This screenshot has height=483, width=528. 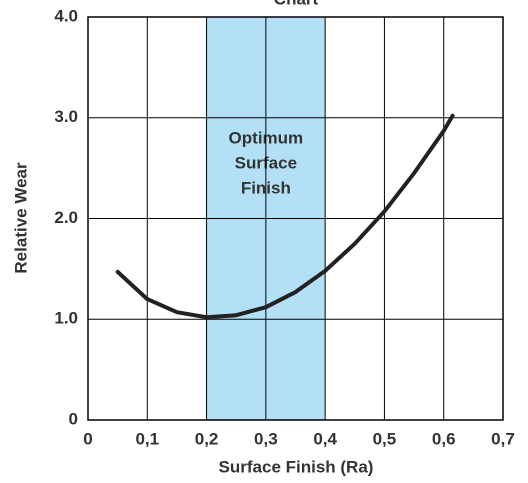 What do you see at coordinates (444, 438) in the screenshot?
I see `x-tick-label: 0,6` at bounding box center [444, 438].